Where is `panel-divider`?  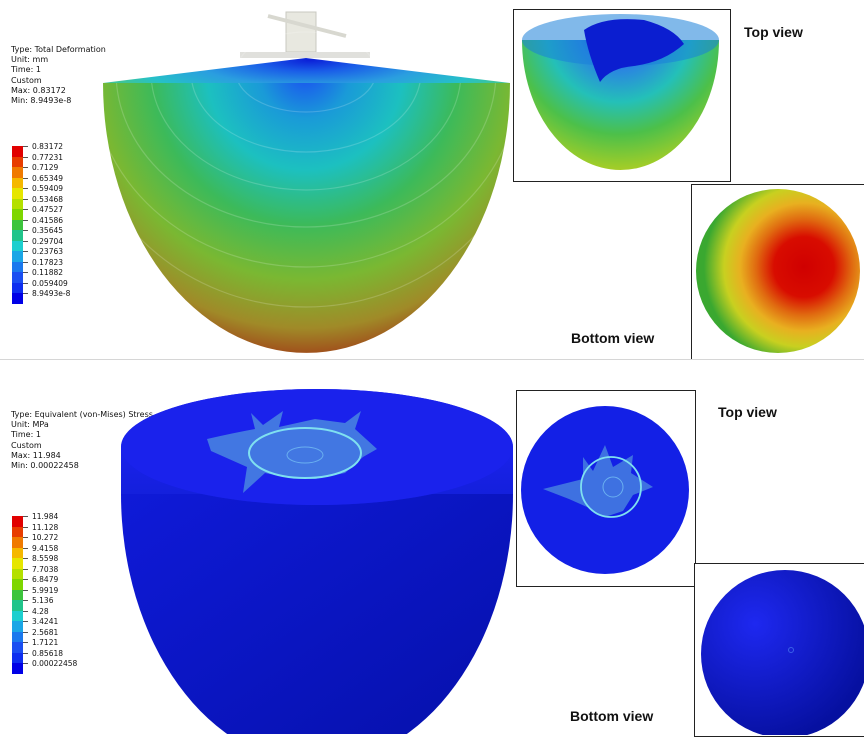
panel-divider is located at coordinates (432, 359).